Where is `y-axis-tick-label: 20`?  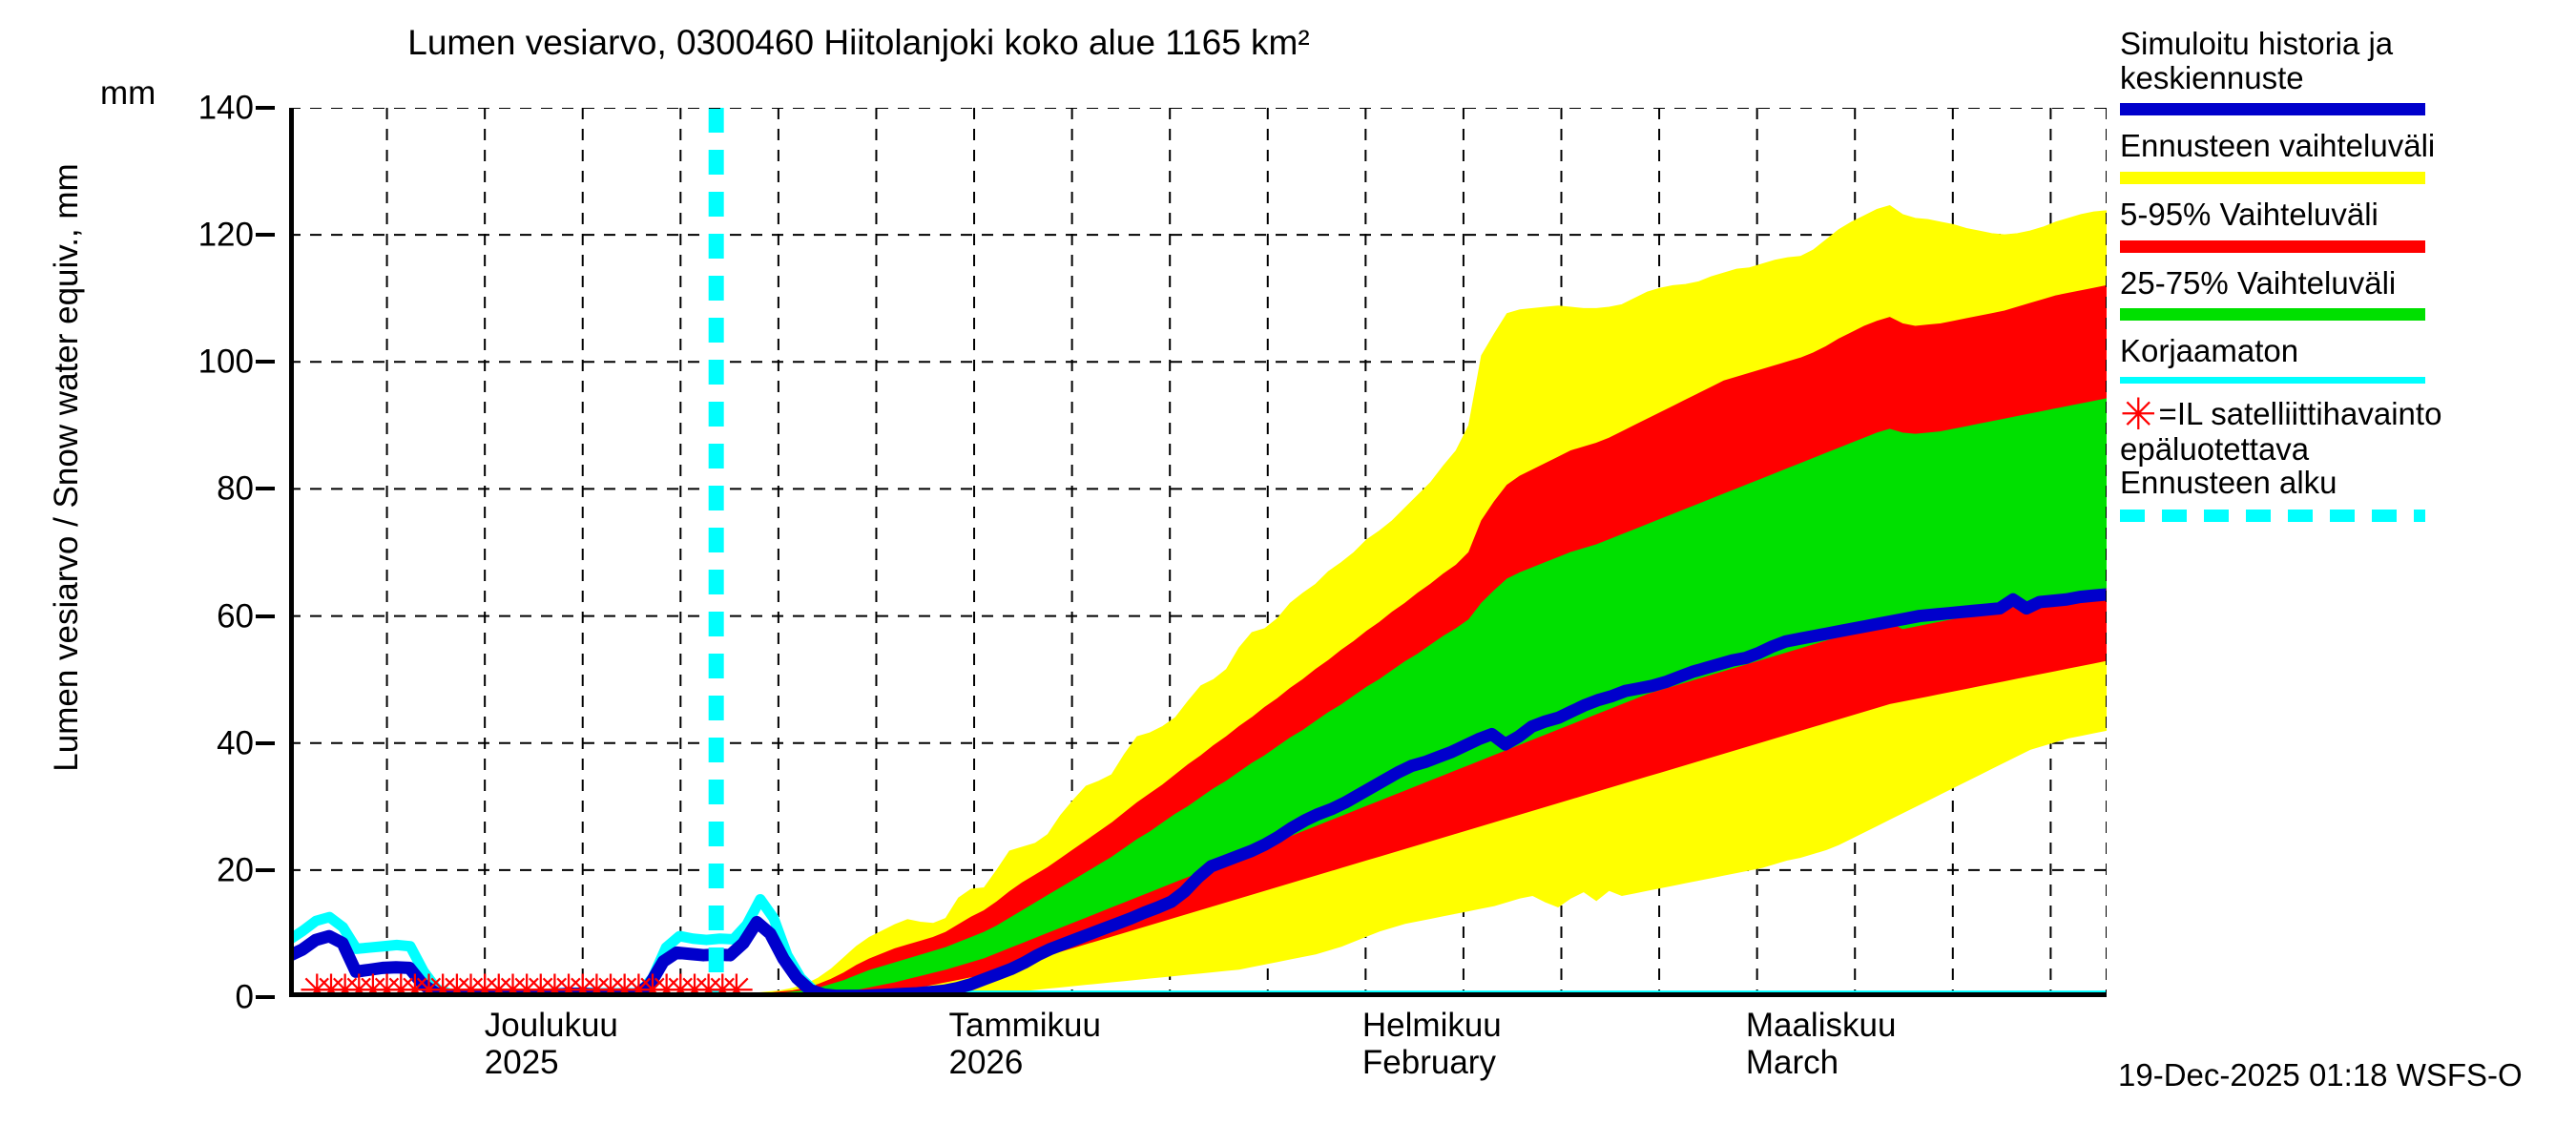
y-axis-tick-label: 20 is located at coordinates (235, 870).